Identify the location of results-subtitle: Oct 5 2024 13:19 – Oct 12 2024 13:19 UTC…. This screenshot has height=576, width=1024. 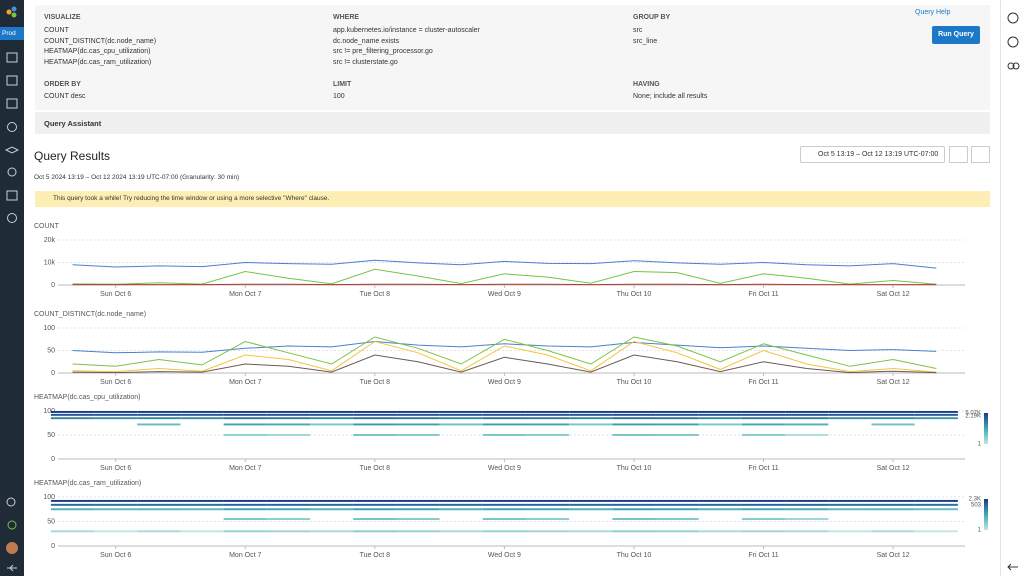
(137, 177).